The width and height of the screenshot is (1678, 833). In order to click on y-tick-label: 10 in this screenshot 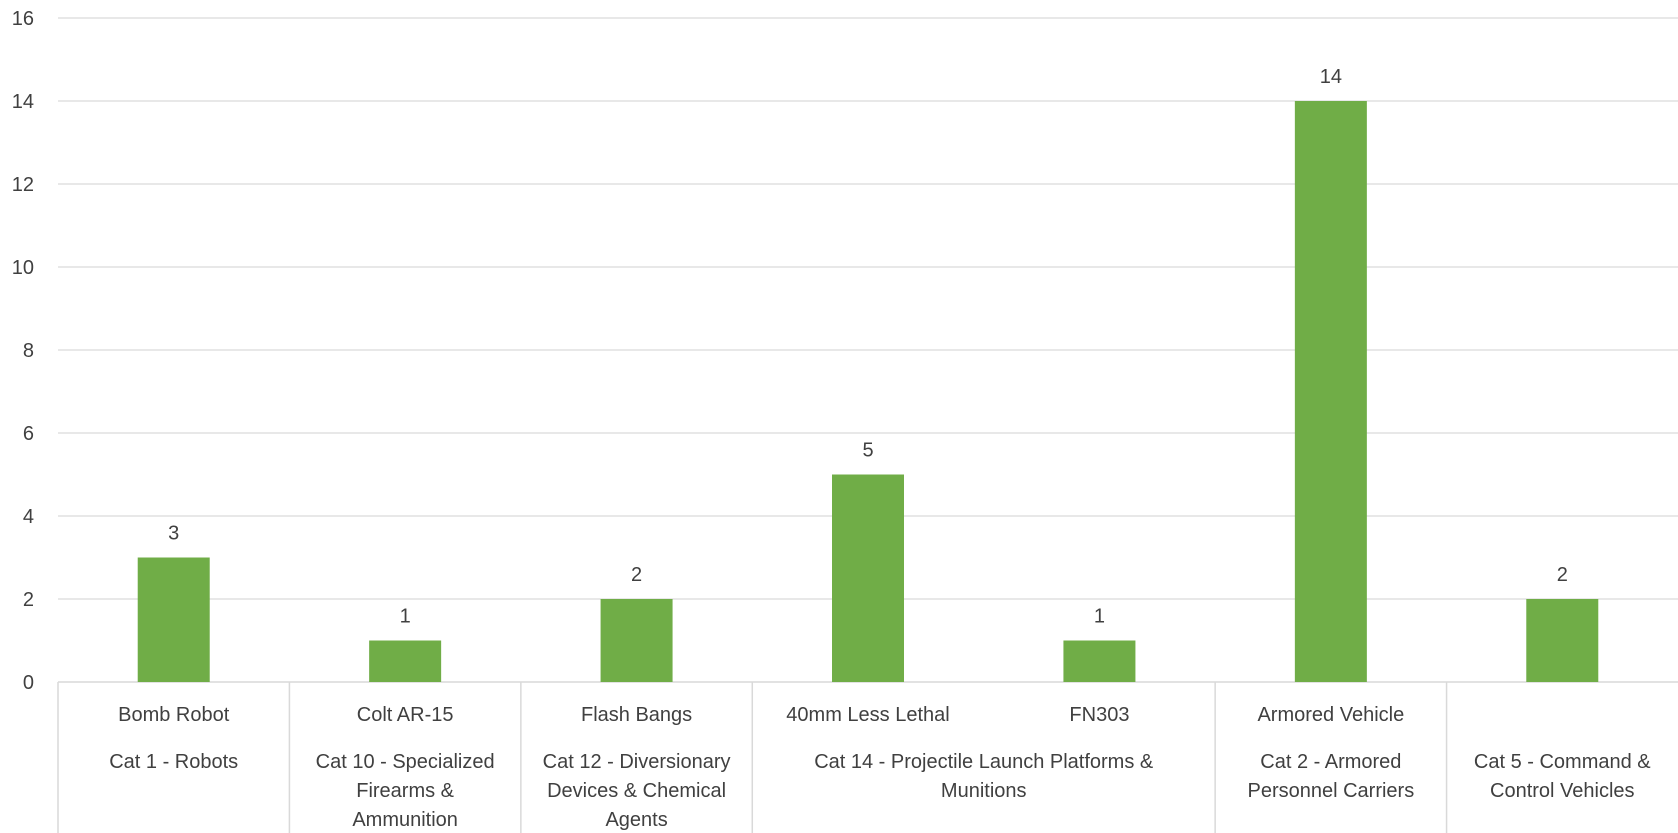, I will do `click(23, 268)`.